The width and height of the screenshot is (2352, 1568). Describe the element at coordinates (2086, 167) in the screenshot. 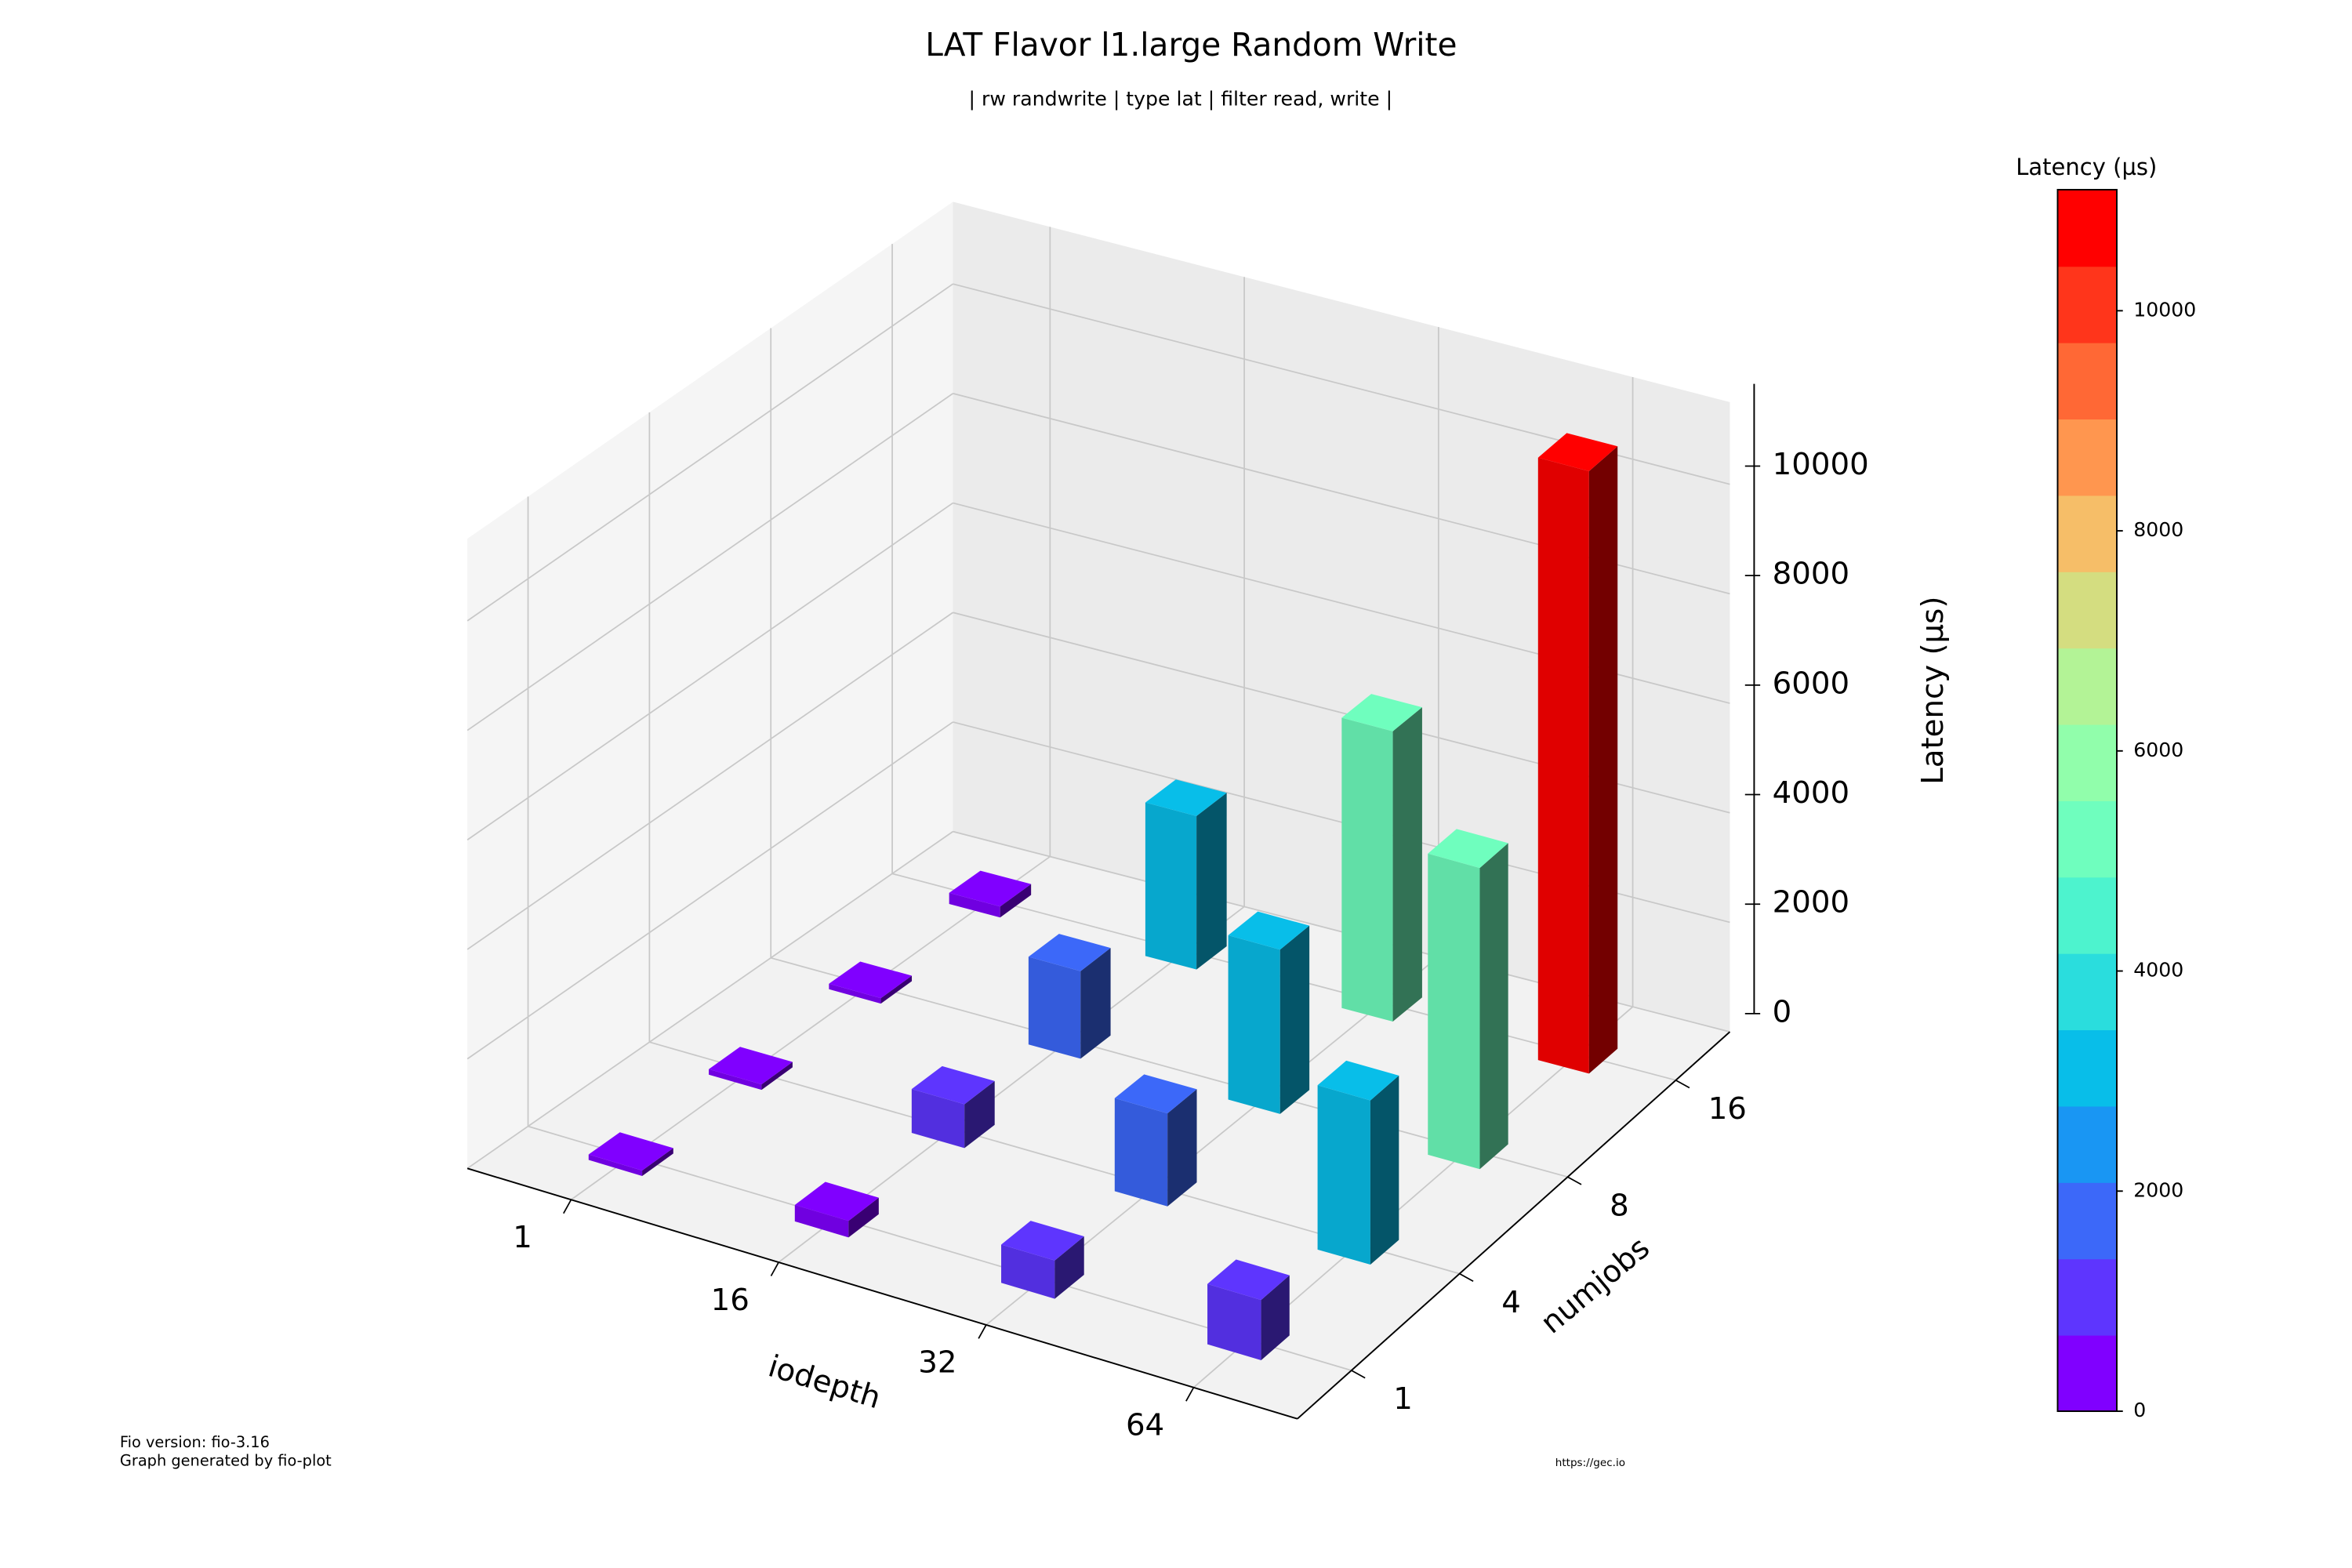

I see `colorbar-label: Latency (µs)` at that location.